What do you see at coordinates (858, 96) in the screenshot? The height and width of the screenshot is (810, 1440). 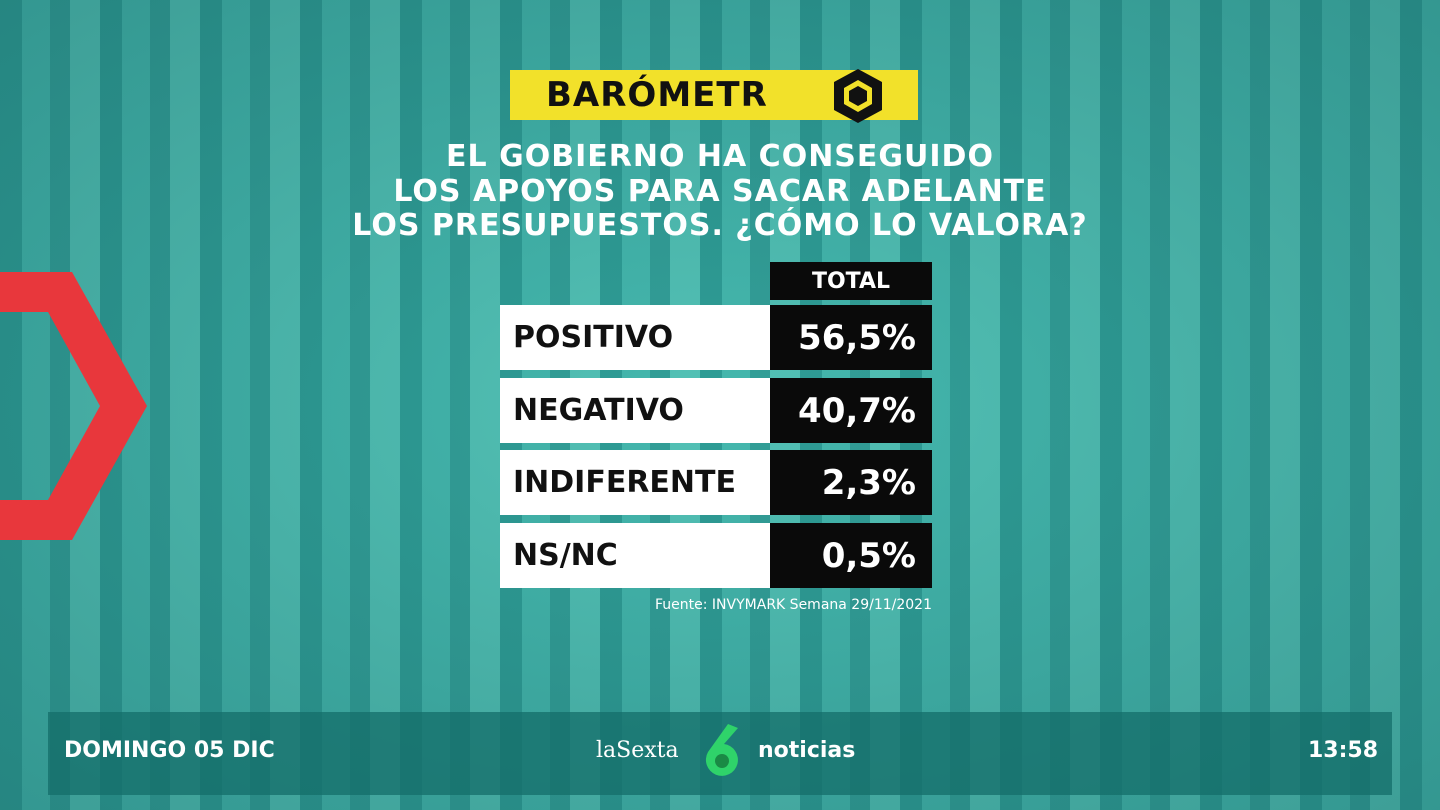 I see `logo-hexagon` at bounding box center [858, 96].